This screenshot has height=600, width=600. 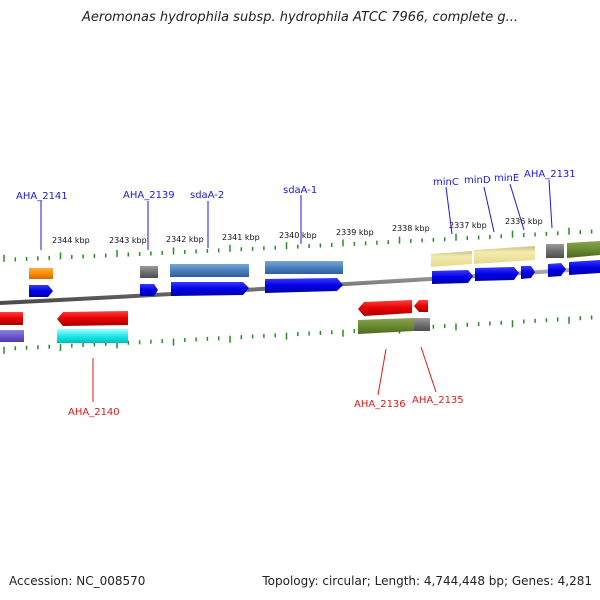 What do you see at coordinates (185, 239) in the screenshot?
I see `kbp-label: 2342 kbp` at bounding box center [185, 239].